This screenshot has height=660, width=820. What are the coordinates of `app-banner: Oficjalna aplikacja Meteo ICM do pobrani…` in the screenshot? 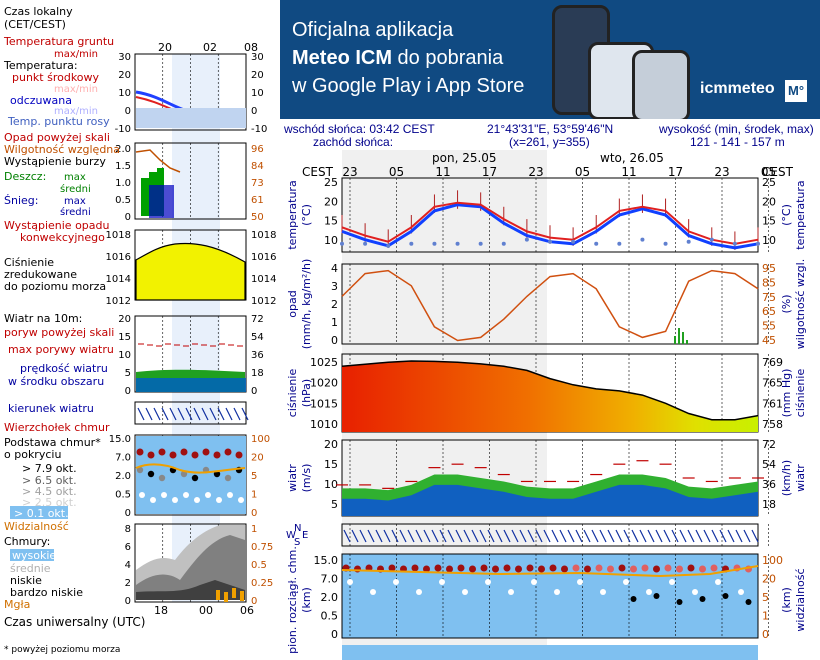 It's located at (550, 59).